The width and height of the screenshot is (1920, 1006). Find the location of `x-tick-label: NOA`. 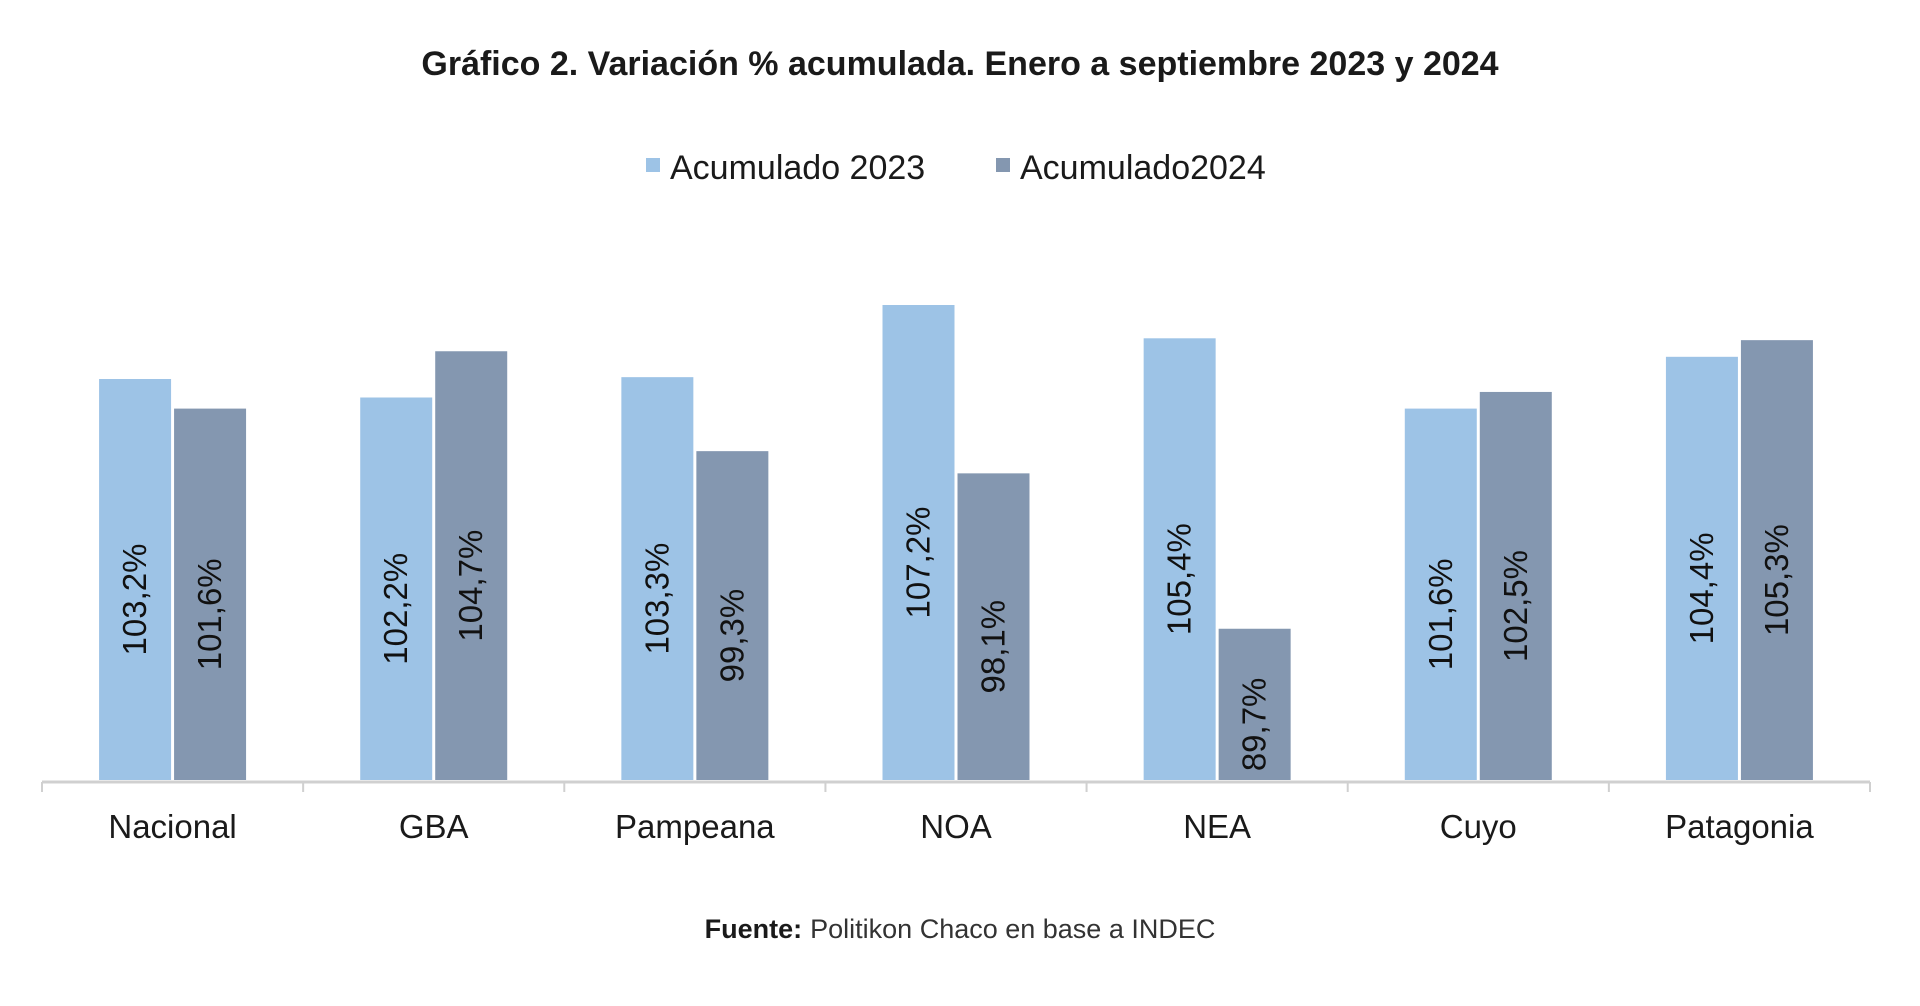

x-tick-label: NOA is located at coordinates (956, 826).